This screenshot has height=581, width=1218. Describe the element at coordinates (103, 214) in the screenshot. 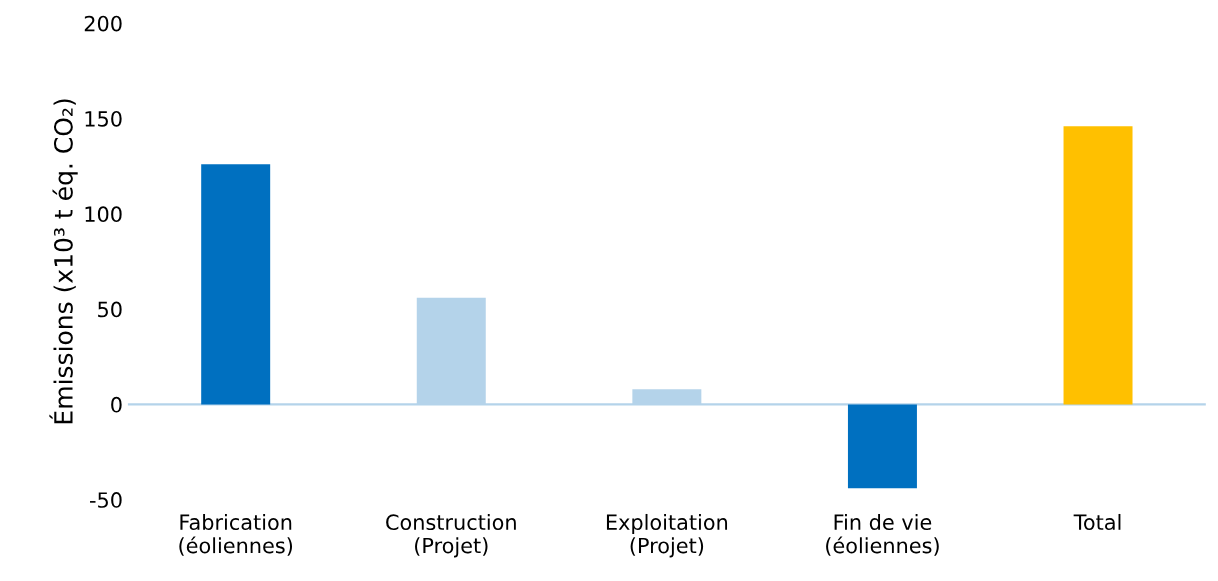

I see `y-tick-label: 100` at that location.